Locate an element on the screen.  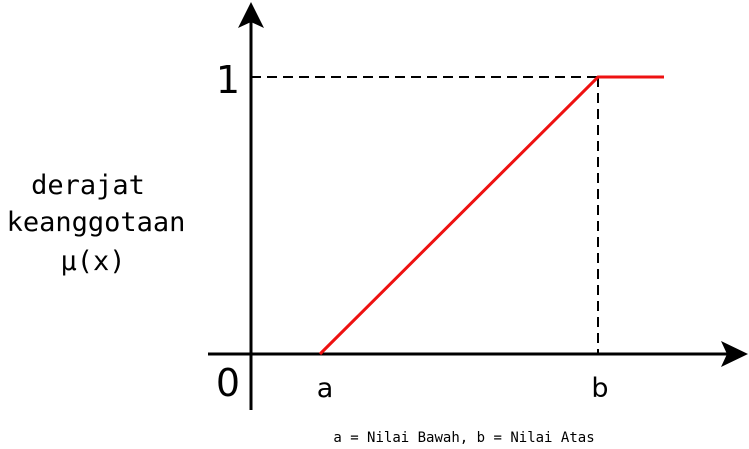
y-axis-label-line-1: derajat is located at coordinates (88, 185).